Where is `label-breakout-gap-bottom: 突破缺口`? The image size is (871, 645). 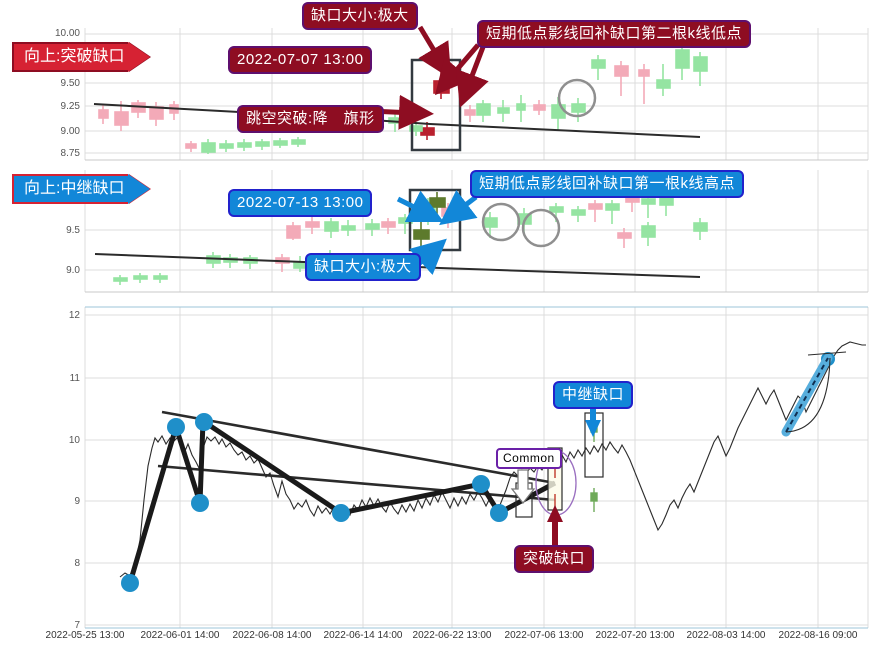 label-breakout-gap-bottom: 突破缺口 is located at coordinates (554, 559).